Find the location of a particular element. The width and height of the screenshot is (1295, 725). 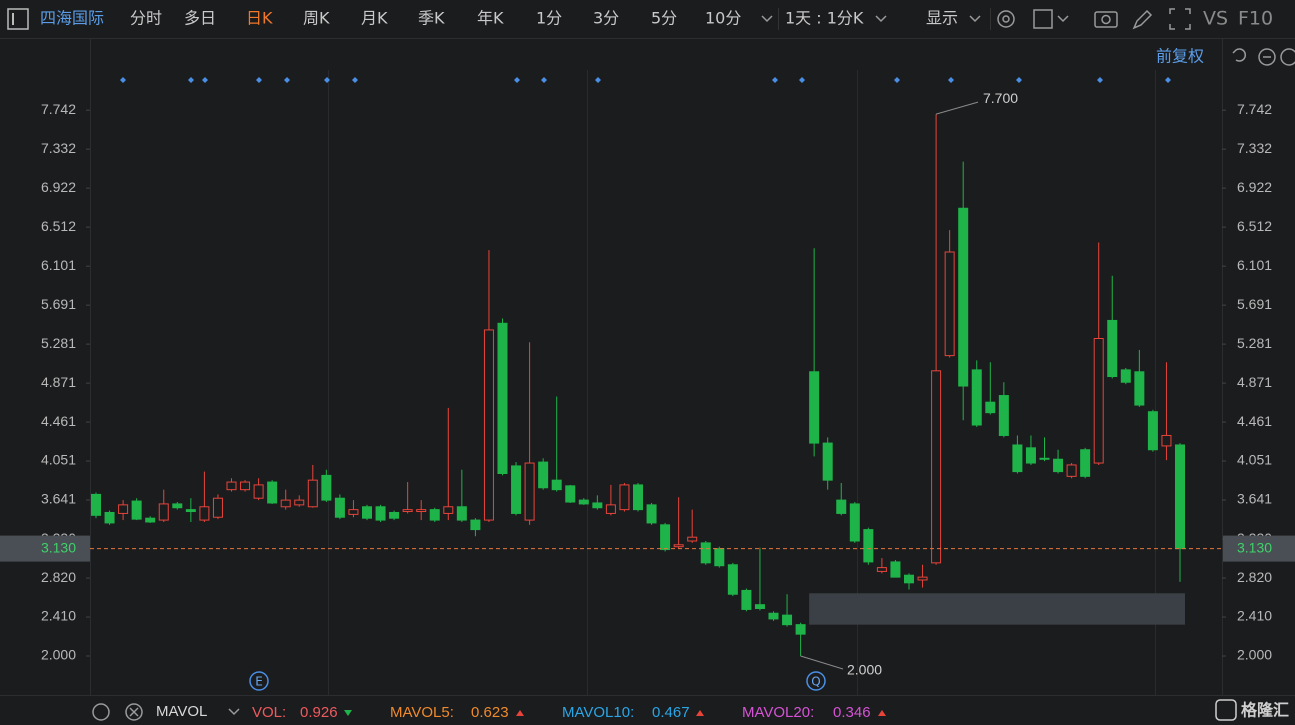

tab: 周K is located at coordinates (316, 18).